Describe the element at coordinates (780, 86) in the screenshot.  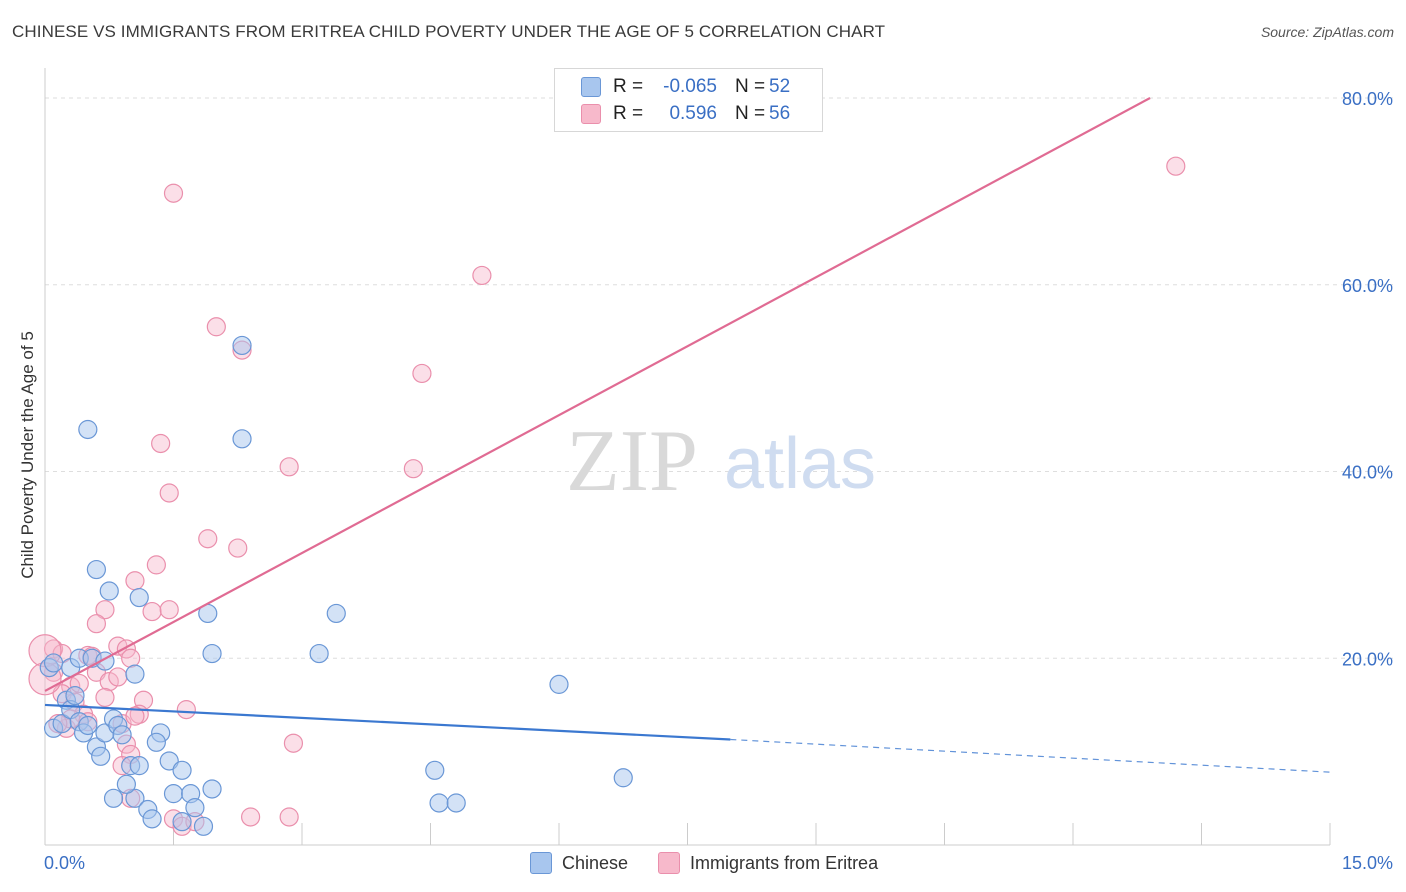
I see `legend-n-value: 52` at that location.